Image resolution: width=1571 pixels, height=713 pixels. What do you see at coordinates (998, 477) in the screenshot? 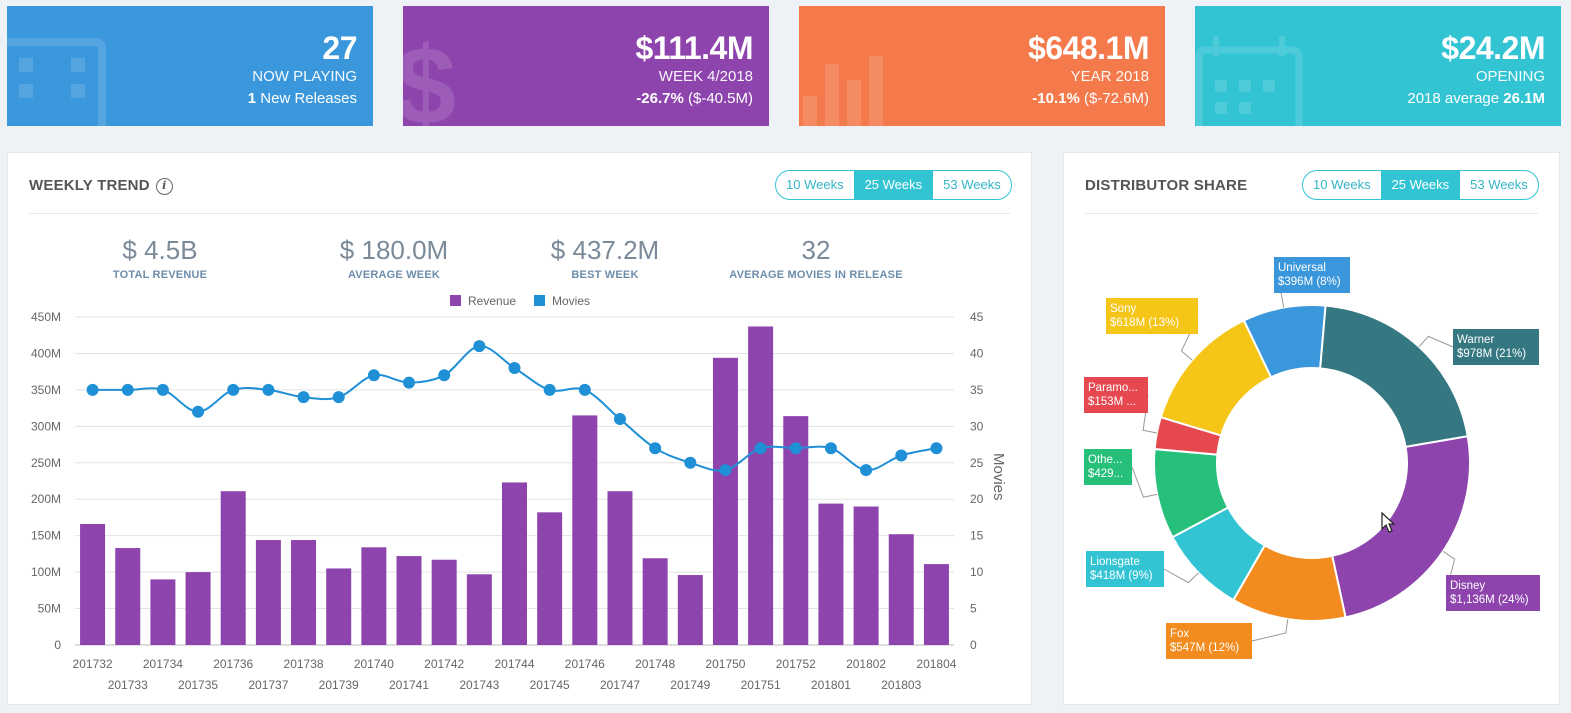
I see `y2-axis-label: Movies` at bounding box center [998, 477].